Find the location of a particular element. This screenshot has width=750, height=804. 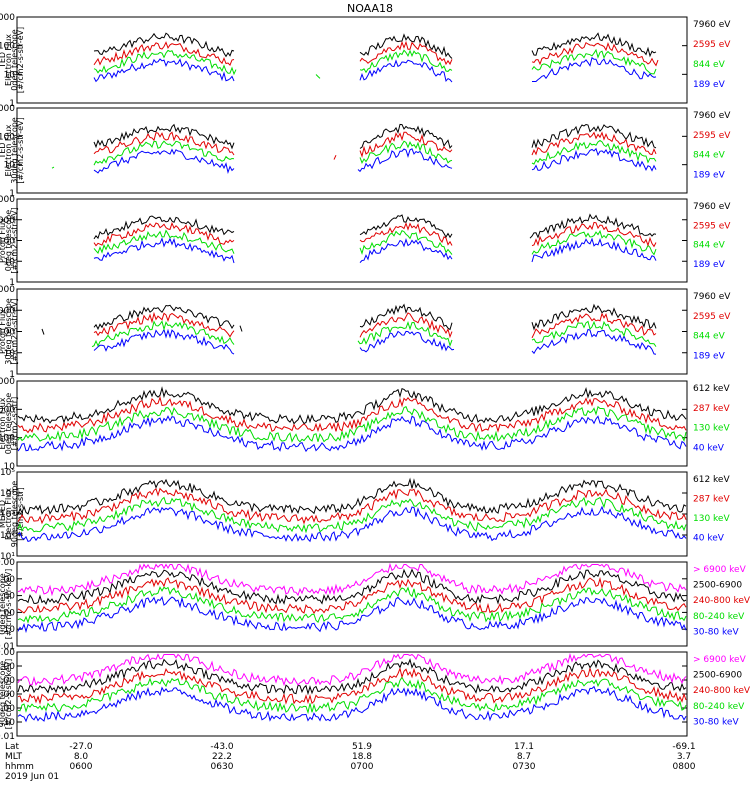

ylabel-line: Proton Flux is located at coordinates (3, 331).